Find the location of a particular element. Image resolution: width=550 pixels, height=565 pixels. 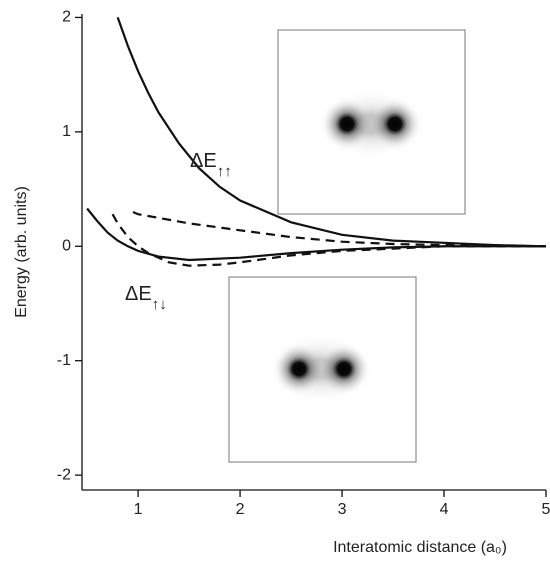

annotation: ΔE↑↑ is located at coordinates (211, 165).